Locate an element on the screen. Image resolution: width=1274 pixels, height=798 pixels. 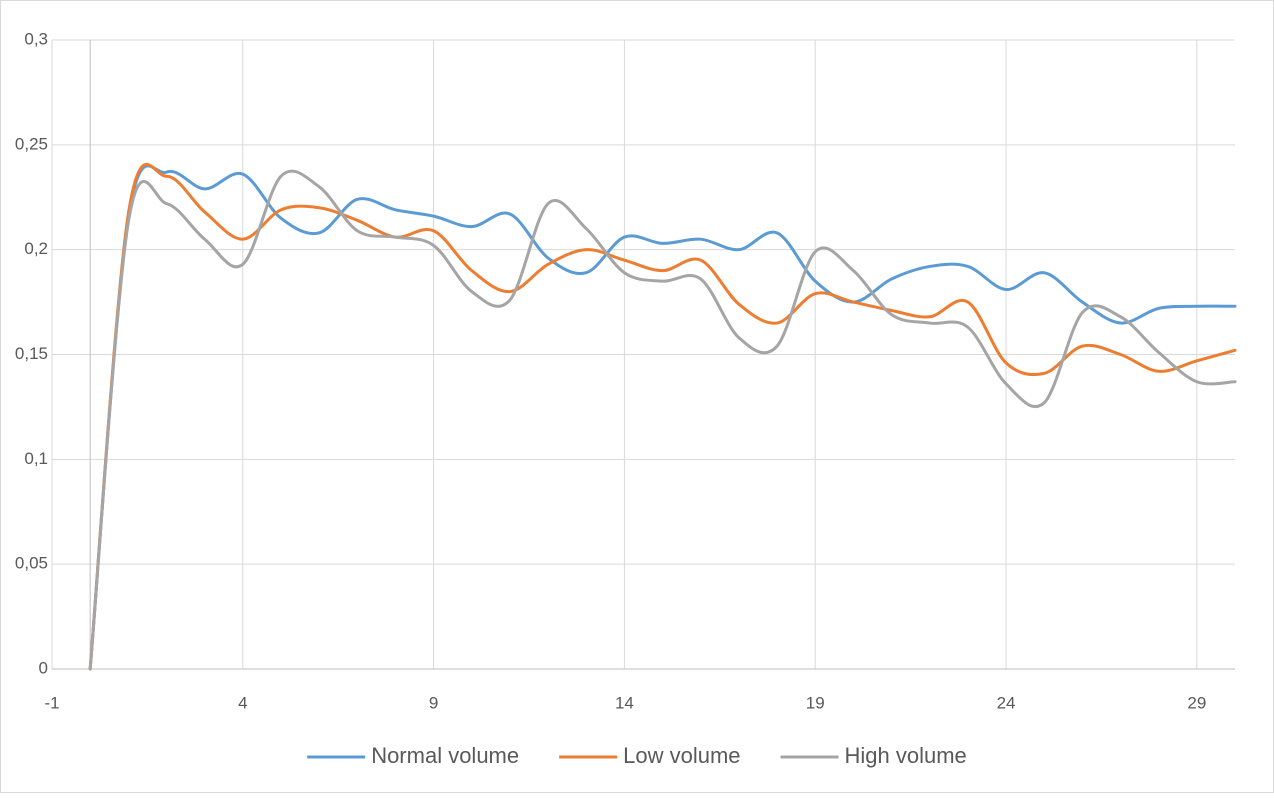
legend-label: Normal volume is located at coordinates (445, 755).